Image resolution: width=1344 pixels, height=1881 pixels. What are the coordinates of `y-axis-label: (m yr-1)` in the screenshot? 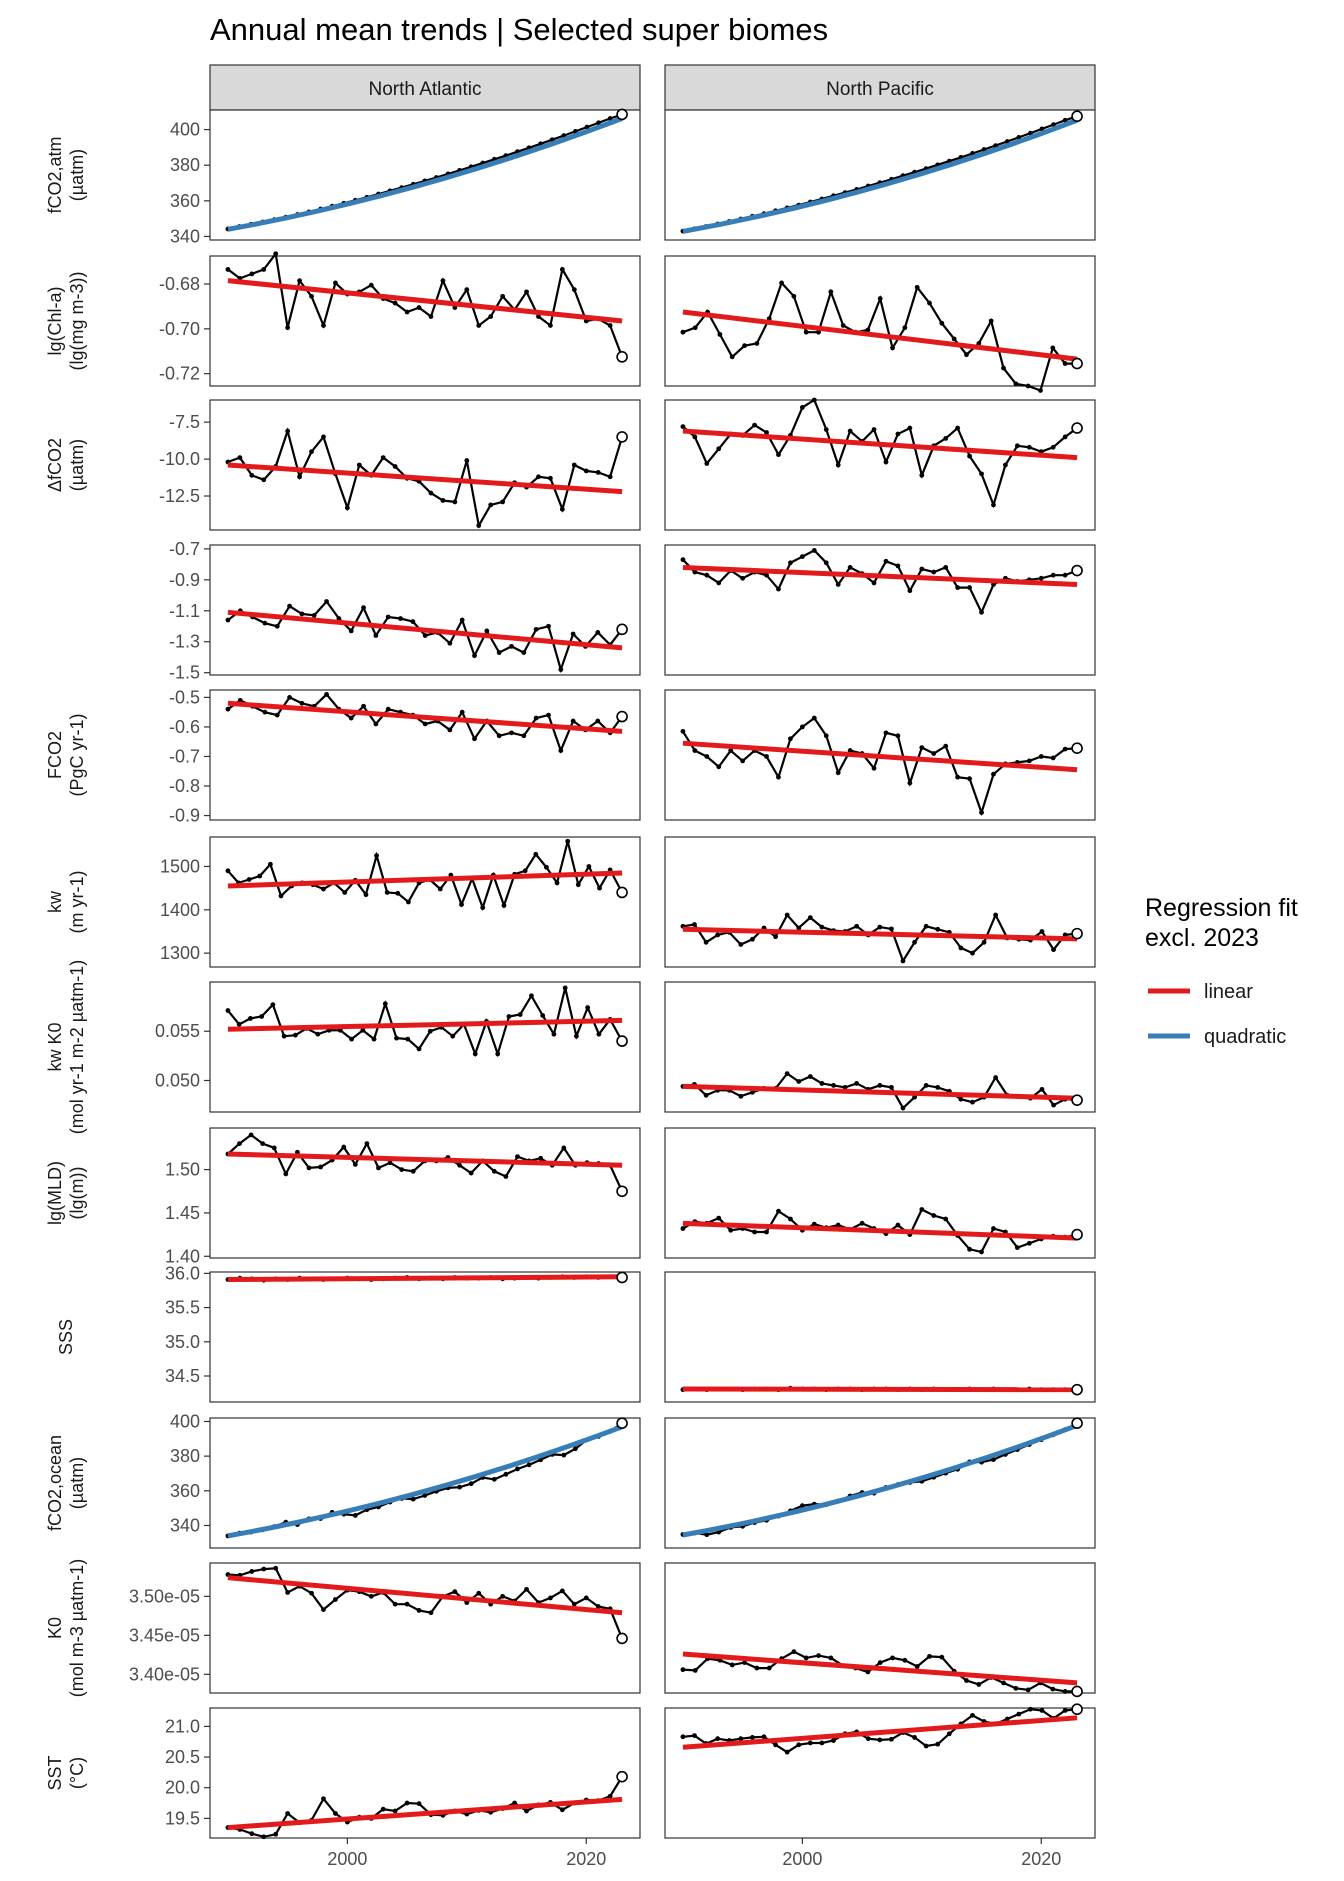 It's located at (77, 902).